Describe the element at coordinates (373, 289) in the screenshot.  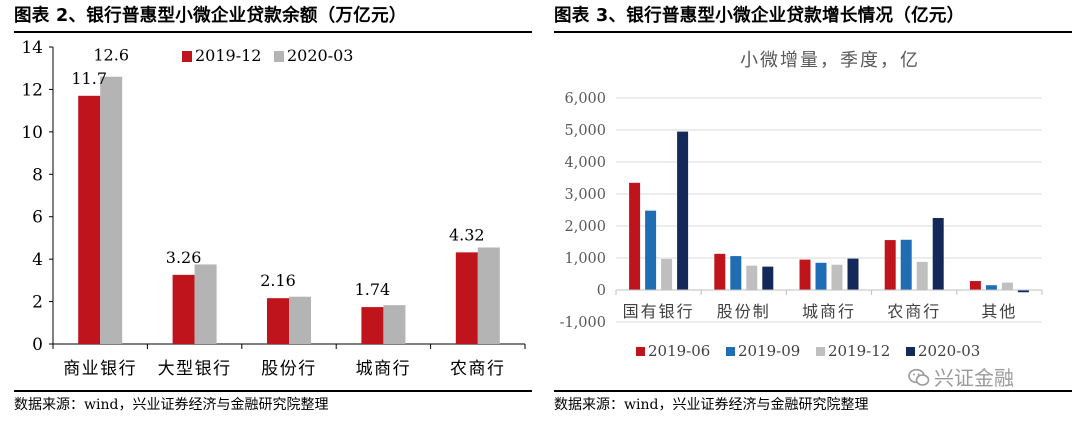
I see `data-label: 1.74` at that location.